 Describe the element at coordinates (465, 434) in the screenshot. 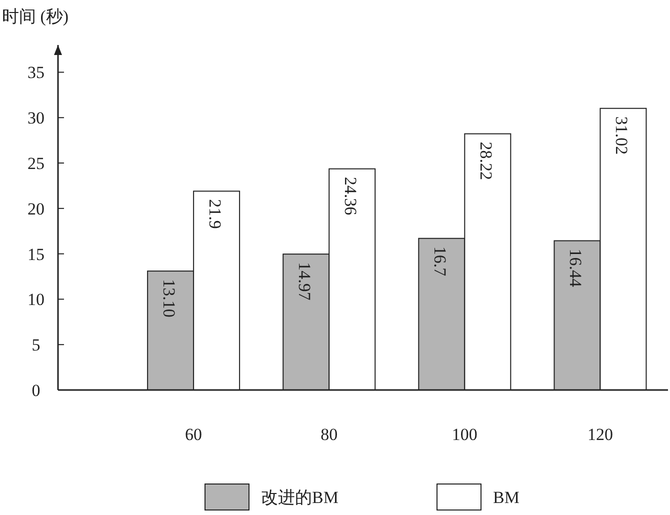

I see `x-tick-label: 100` at that location.